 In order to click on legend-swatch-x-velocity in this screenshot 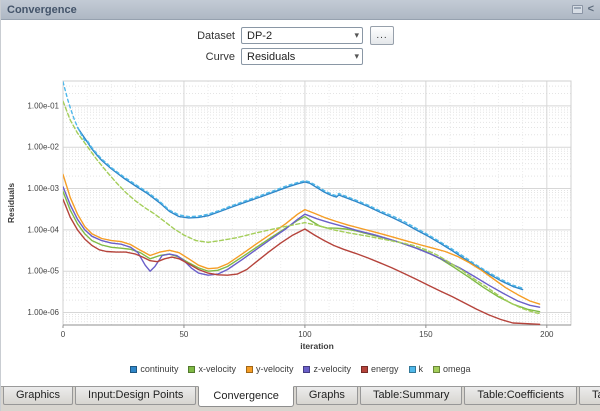, I will do `click(192, 369)`.